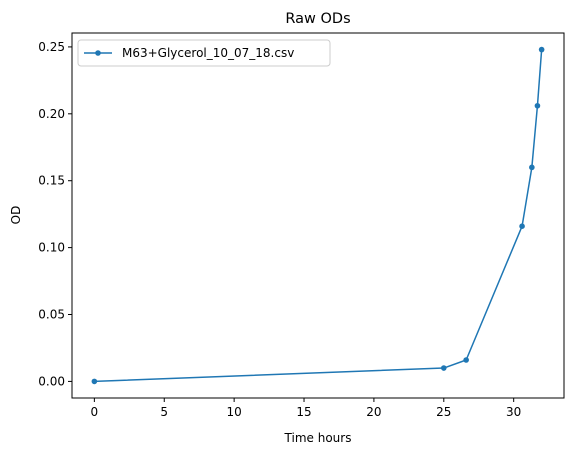  What do you see at coordinates (51, 181) in the screenshot?
I see `y-tick-label: 0.15` at bounding box center [51, 181].